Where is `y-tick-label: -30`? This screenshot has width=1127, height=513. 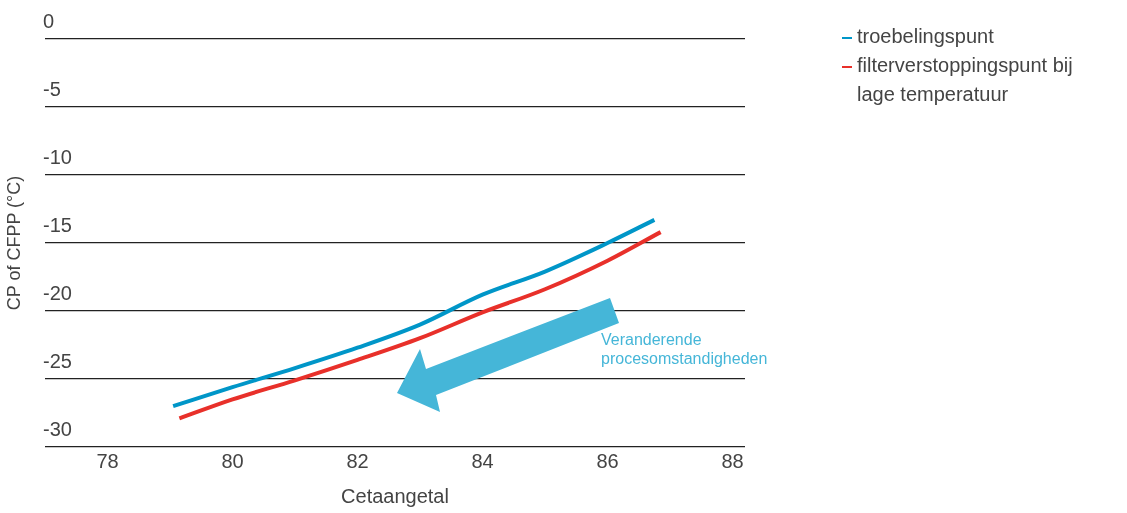
y-tick-label: -30 is located at coordinates (57, 428).